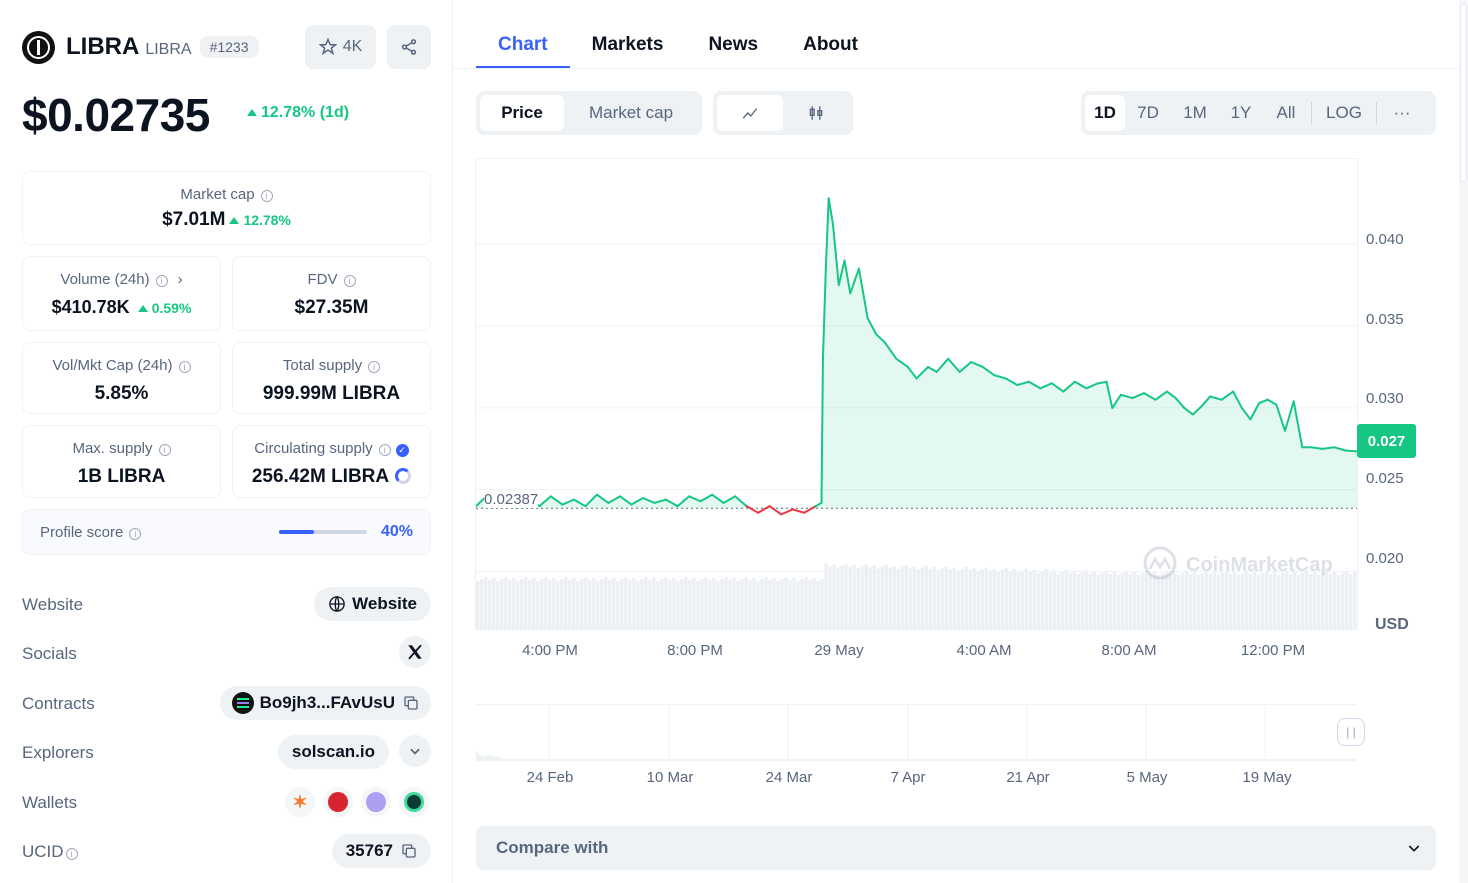 Image resolution: width=1468 pixels, height=883 pixels. What do you see at coordinates (1311, 113) in the screenshot?
I see `range-divider` at bounding box center [1311, 113].